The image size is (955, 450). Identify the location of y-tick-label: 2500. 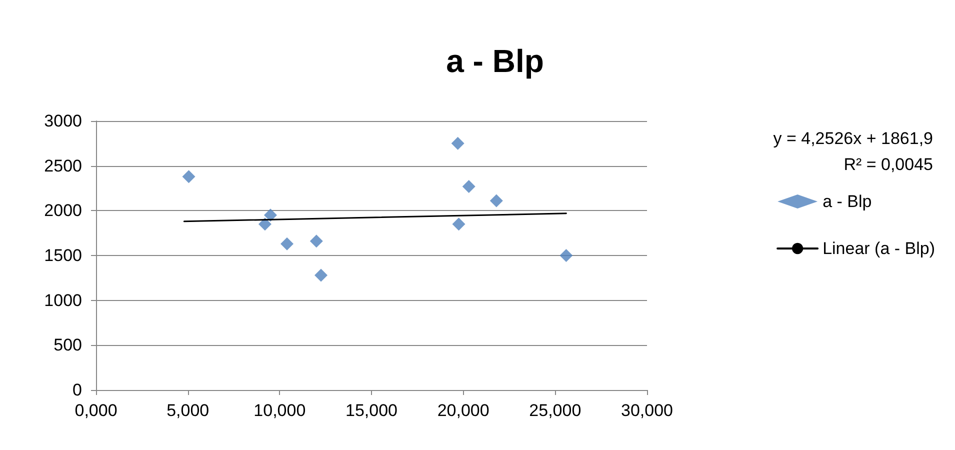
(63, 166).